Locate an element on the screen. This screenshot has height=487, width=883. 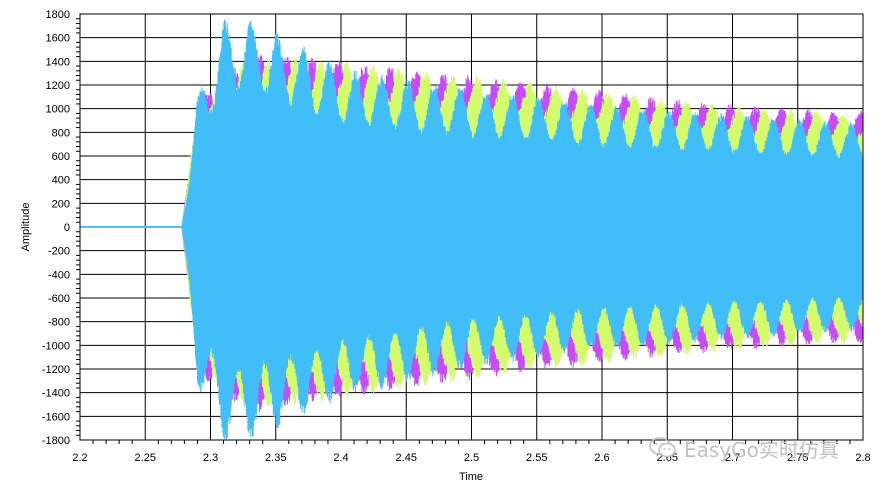
x-tick-label: 2.3 is located at coordinates (210, 458).